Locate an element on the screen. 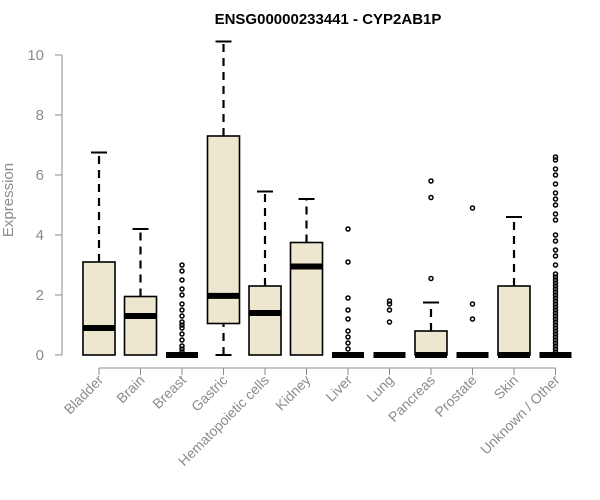  y-axis-label: Expression is located at coordinates (8, 200).